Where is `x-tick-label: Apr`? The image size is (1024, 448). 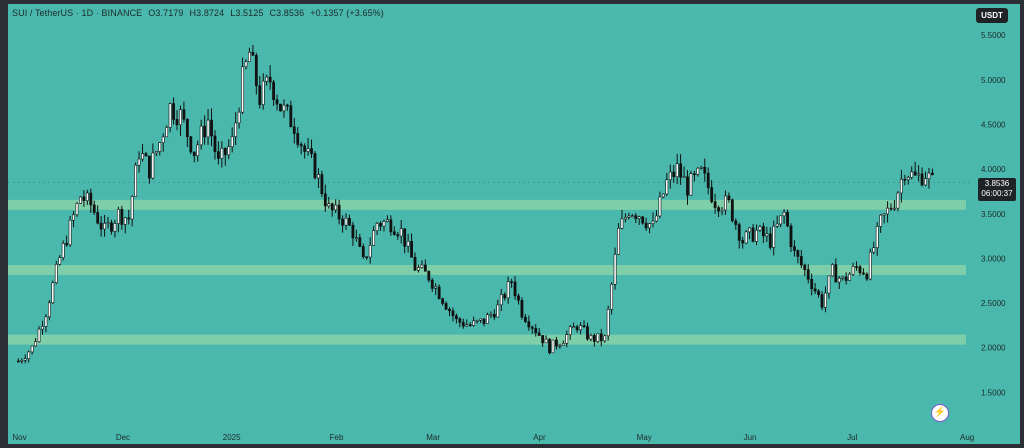
x-tick-label: Apr is located at coordinates (539, 437).